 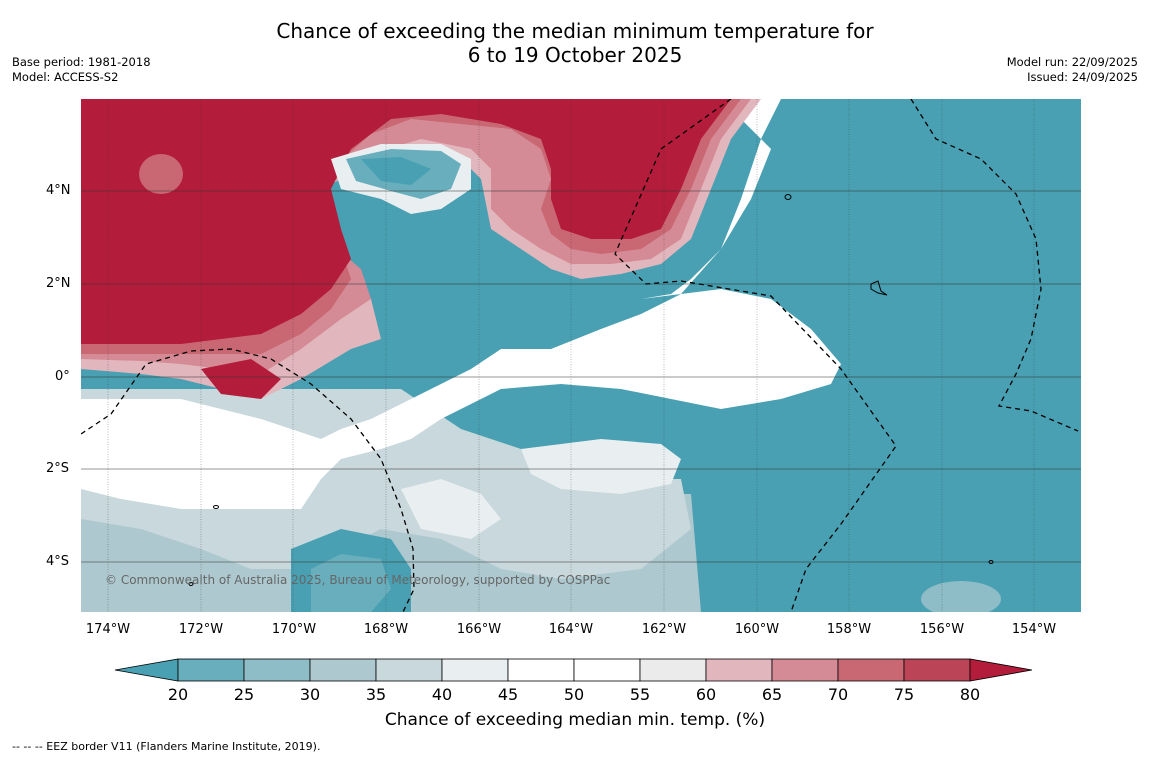 What do you see at coordinates (62, 376) in the screenshot?
I see `lat-label-0: 0°` at bounding box center [62, 376].